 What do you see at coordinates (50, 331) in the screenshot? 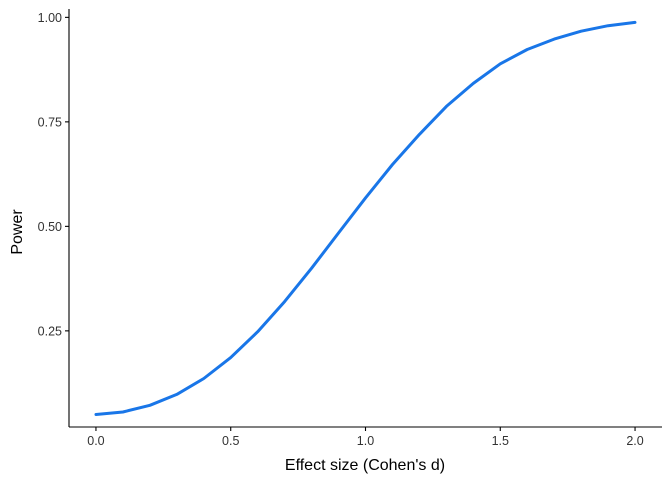
I see `y-tick-label: 0.25` at bounding box center [50, 331].